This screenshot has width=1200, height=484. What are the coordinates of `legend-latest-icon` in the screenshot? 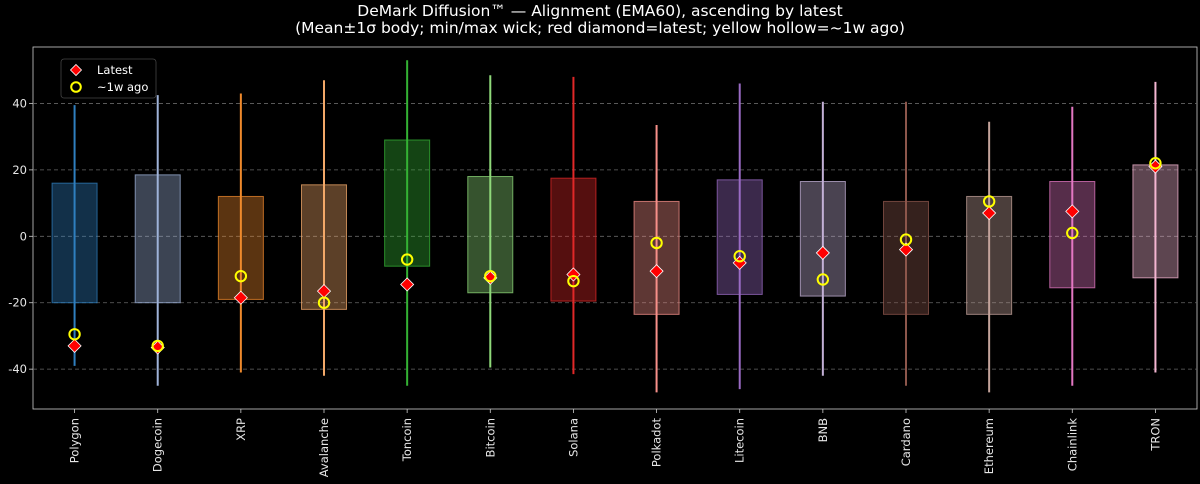 It's located at (76, 70).